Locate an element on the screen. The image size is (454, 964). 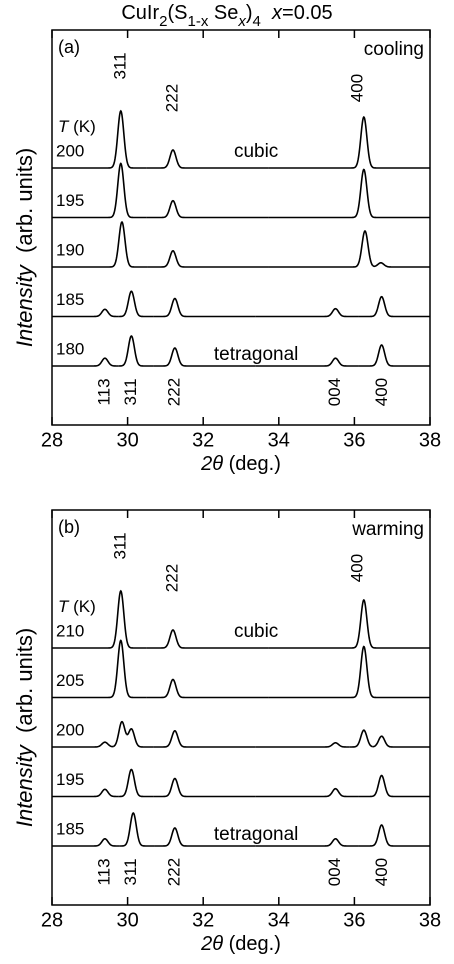
text-part: T is located at coordinates (64, 606).